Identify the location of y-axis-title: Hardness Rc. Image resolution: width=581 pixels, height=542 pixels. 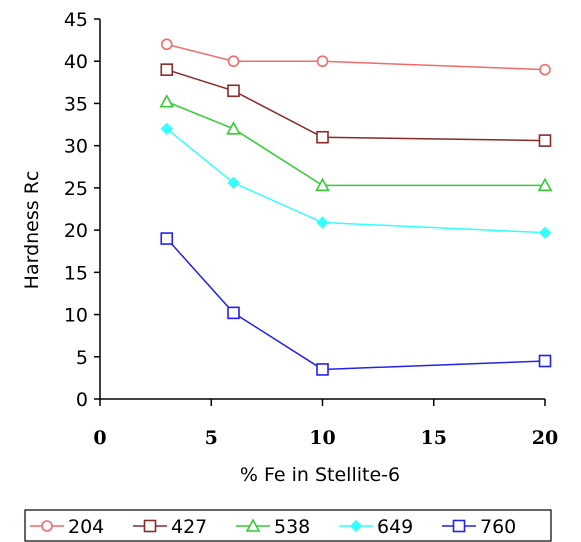
(32, 230).